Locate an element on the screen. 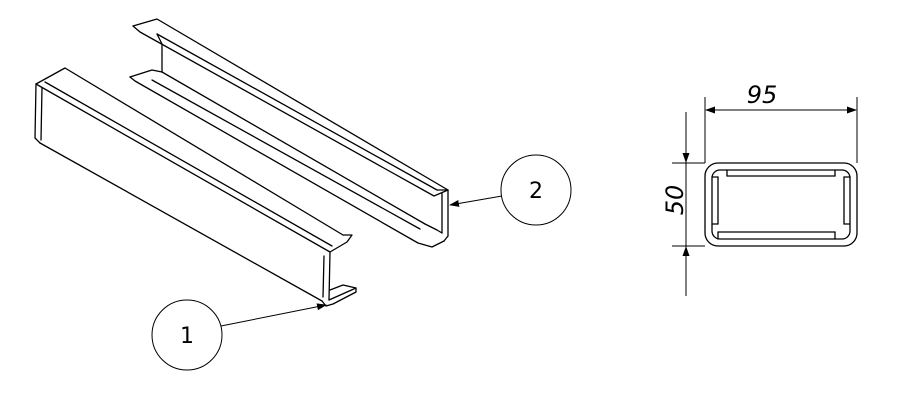 The image size is (919, 419). section-view is located at coordinates (781, 204).